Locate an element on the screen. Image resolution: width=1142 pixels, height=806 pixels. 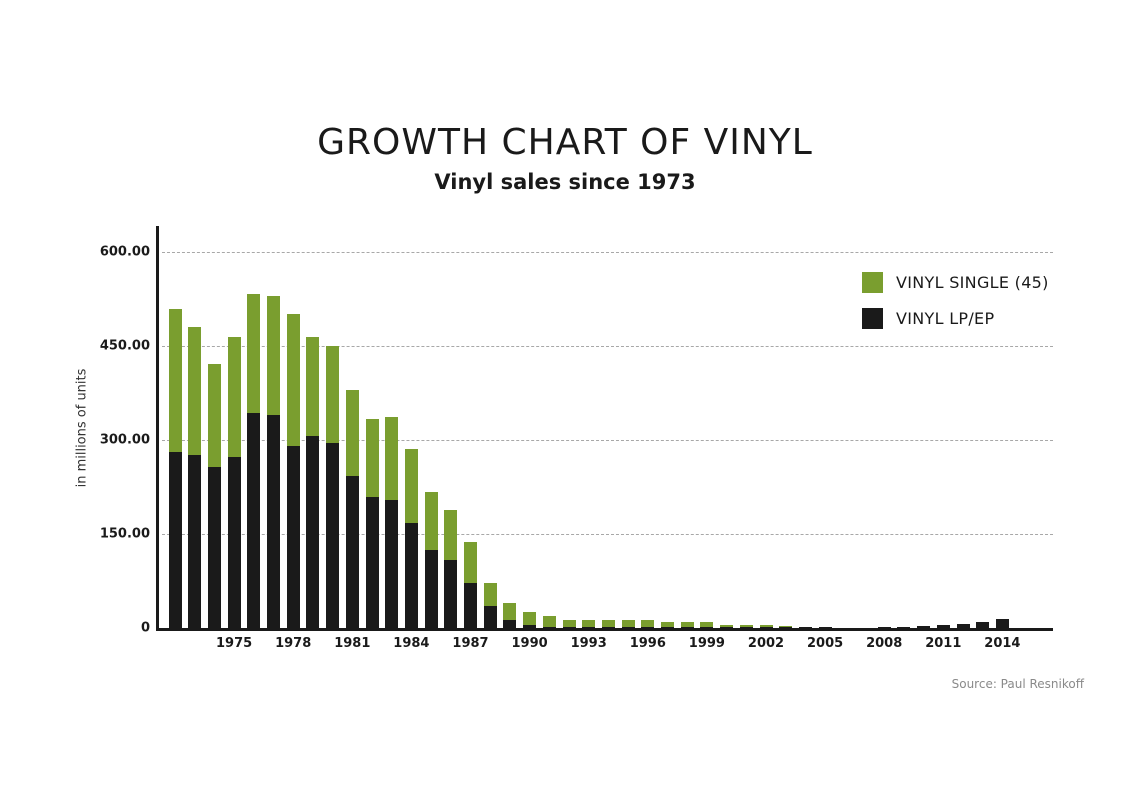
bar-2014 is located at coordinates (1002, 623).